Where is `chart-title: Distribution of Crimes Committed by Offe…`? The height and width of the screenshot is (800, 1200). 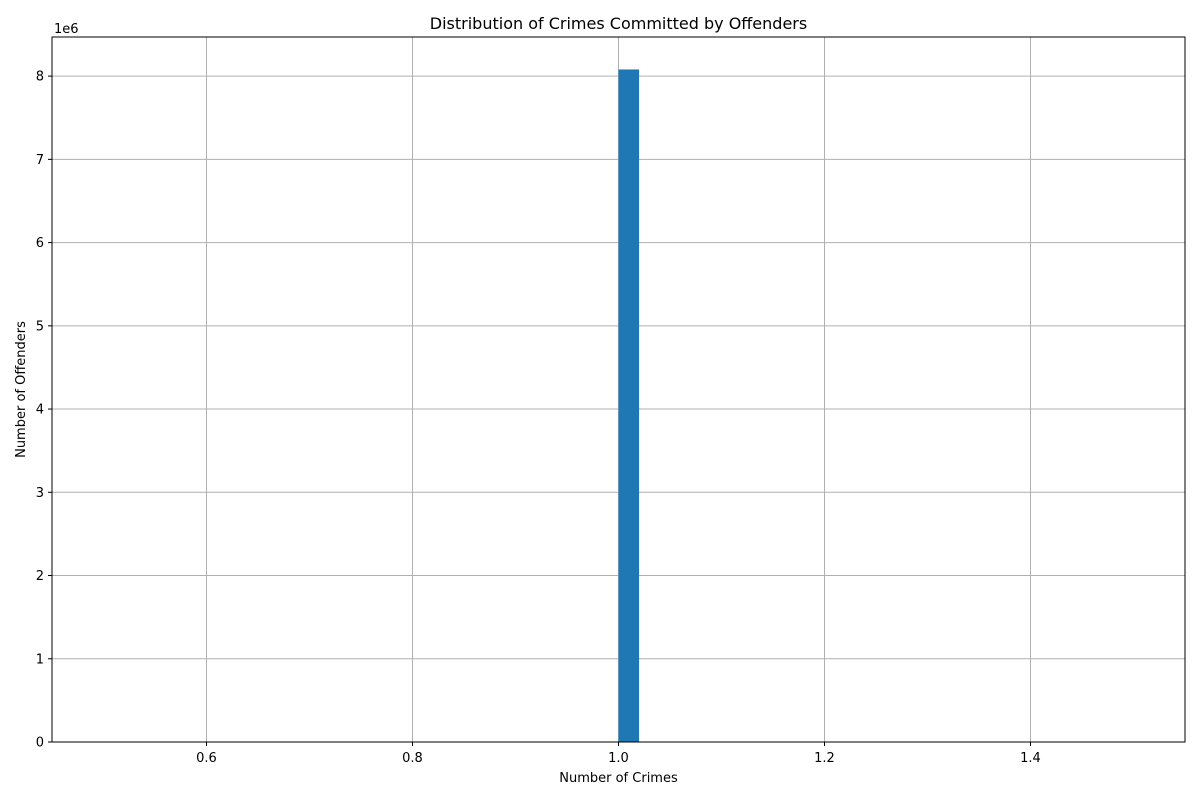 chart-title: Distribution of Crimes Committed by Offe… is located at coordinates (618, 23).